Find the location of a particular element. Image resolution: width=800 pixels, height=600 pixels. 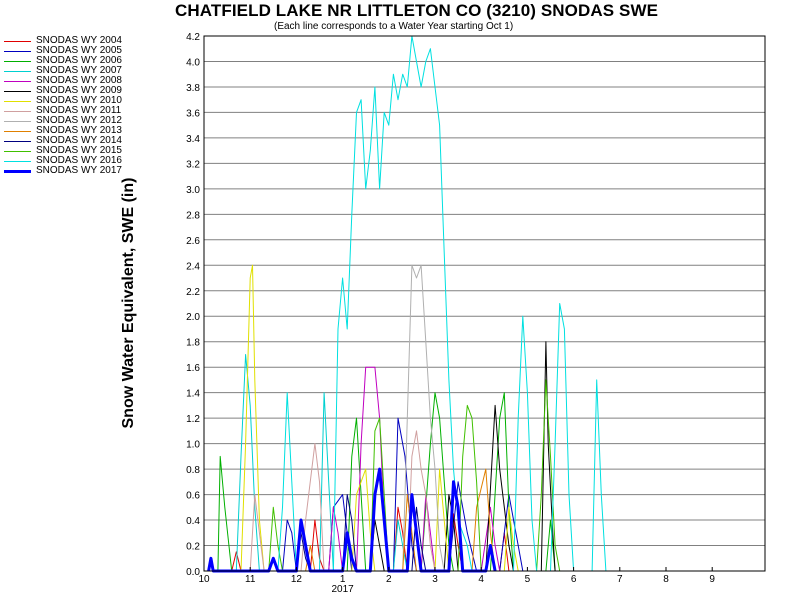

x-tick-label: 10 is located at coordinates (204, 579).